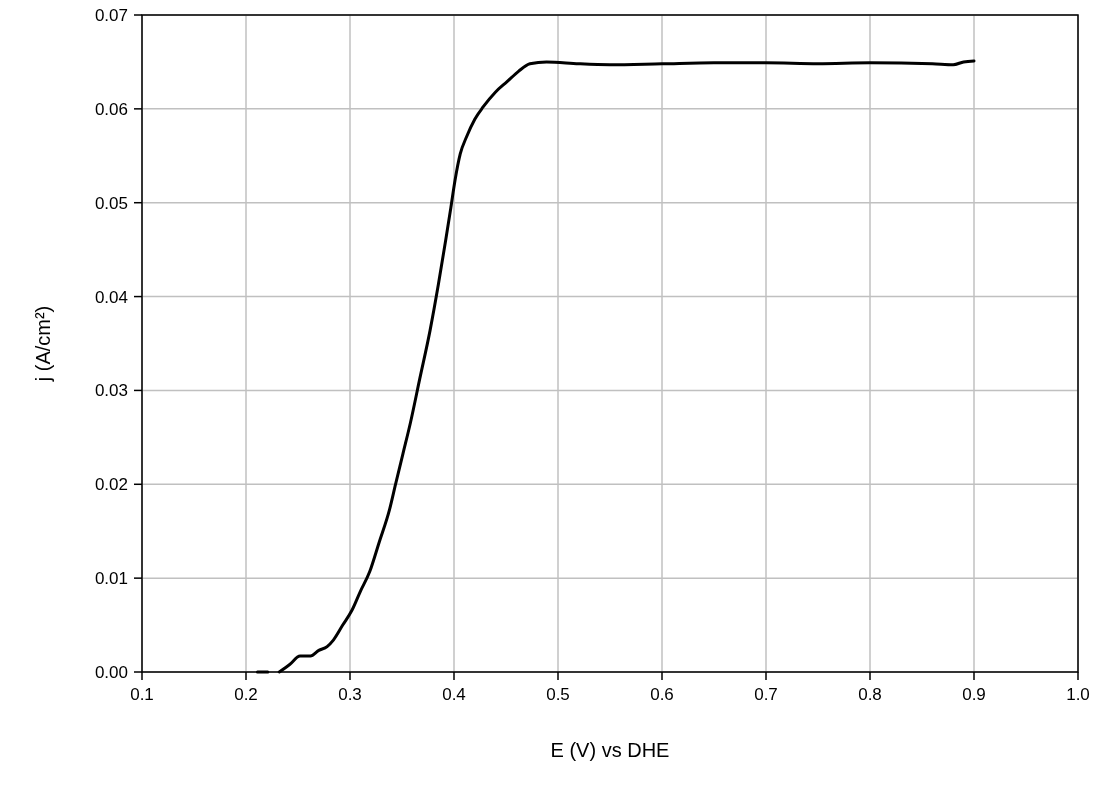 Image resolution: width=1112 pixels, height=787 pixels. What do you see at coordinates (766, 694) in the screenshot?
I see `x-tick-label: 0.7` at bounding box center [766, 694].